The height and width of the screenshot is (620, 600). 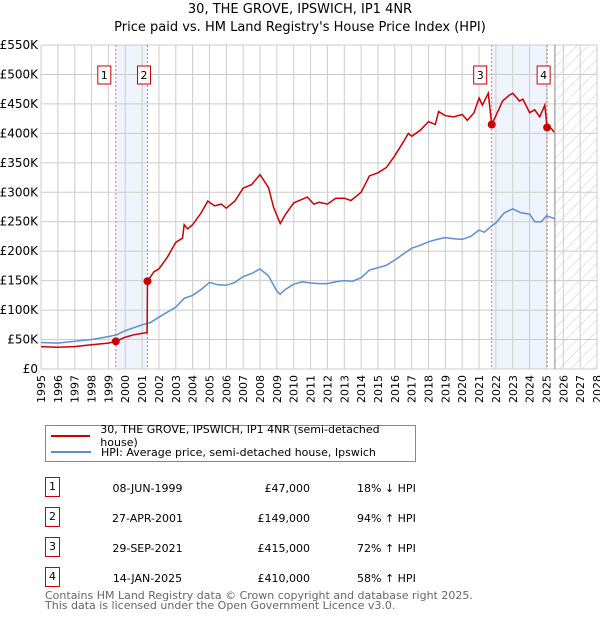 What do you see at coordinates (255, 489) in the screenshot?
I see `transaction-row: 1 08-JUN-1999 £47,000 18% ↓ HPI` at bounding box center [255, 489].